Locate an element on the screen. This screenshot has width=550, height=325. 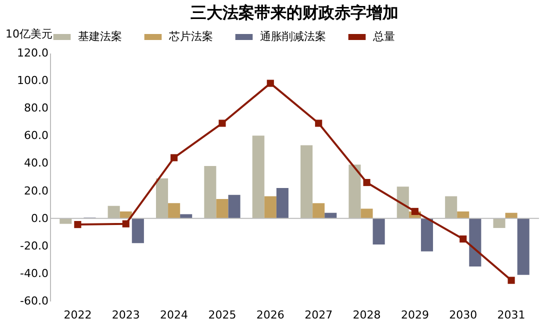
x-tick-label: 2028 is located at coordinates (366, 315).